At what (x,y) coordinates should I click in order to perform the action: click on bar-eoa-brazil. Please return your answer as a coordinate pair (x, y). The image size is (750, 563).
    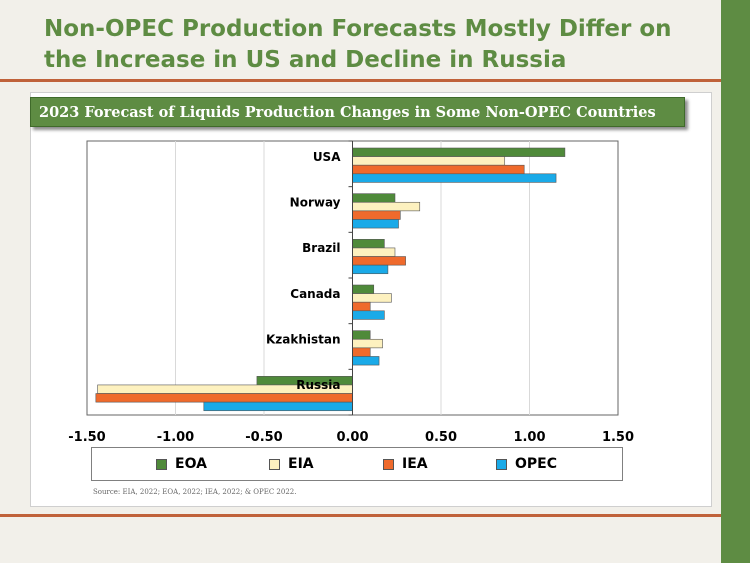
    Looking at the image, I should click on (368, 244).